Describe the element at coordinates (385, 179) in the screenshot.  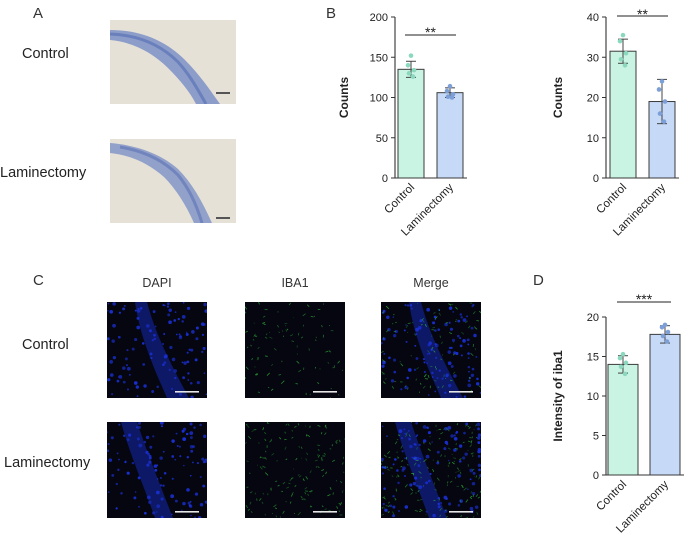
I see `y-tick-label: 0` at that location.